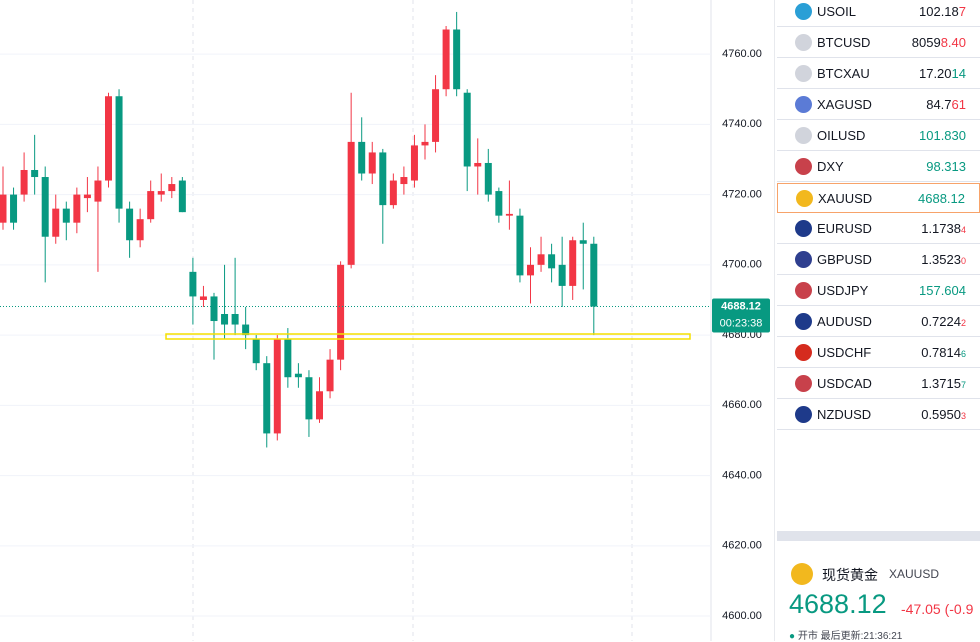 This screenshot has height=642, width=980. Describe the element at coordinates (741, 315) in the screenshot. I see `price-label-bg` at that location.